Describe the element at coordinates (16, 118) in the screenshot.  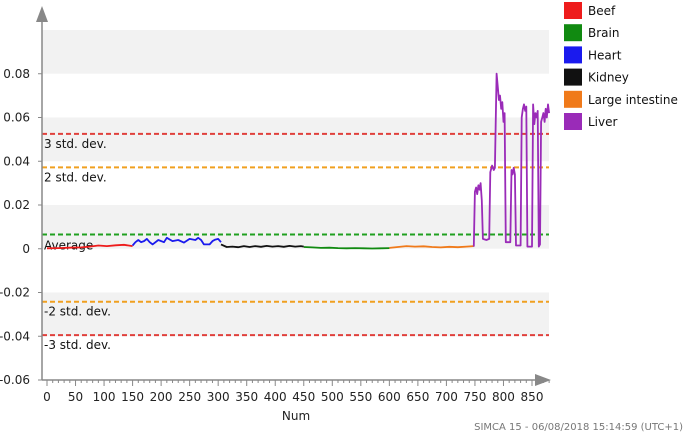
I see `y-tick-label: 0.06` at that location.